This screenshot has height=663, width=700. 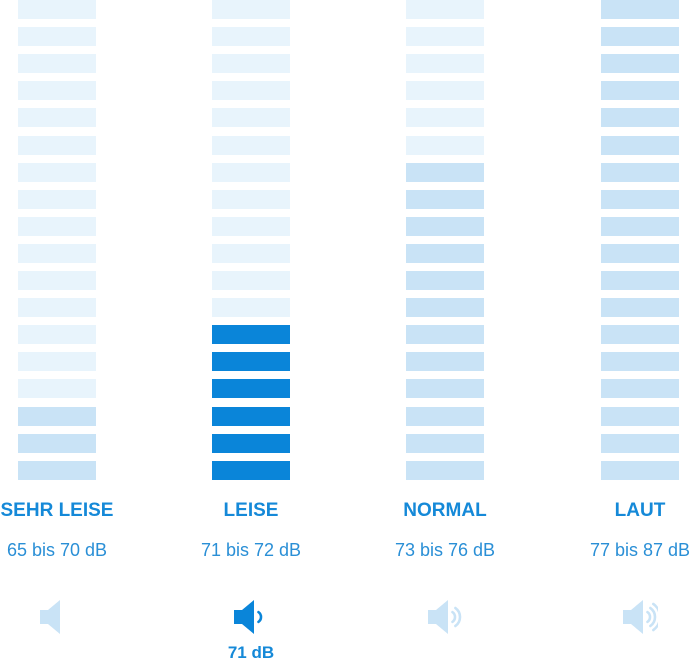 What do you see at coordinates (445, 550) in the screenshot?
I see `level-range: 73 bis 76 dB` at bounding box center [445, 550].